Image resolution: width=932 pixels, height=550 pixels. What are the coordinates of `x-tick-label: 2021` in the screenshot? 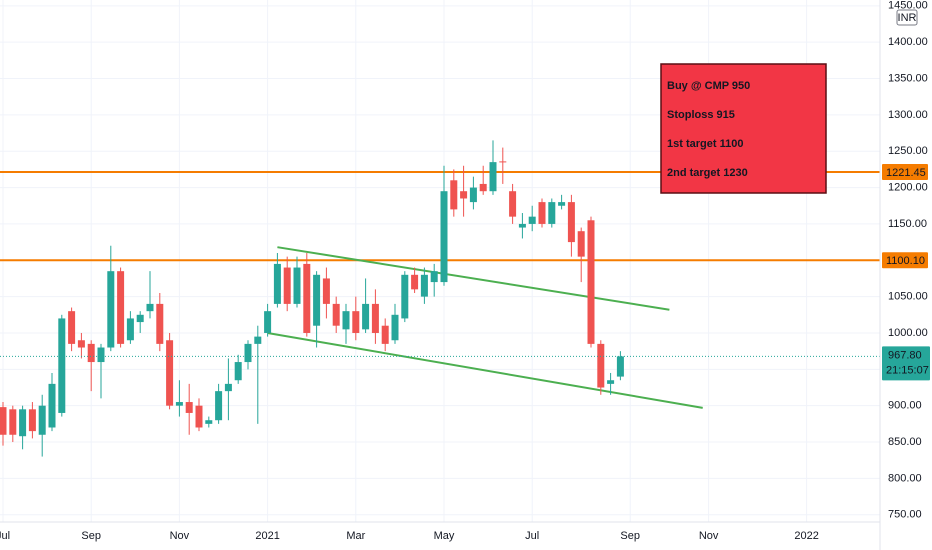 It's located at (267, 536).